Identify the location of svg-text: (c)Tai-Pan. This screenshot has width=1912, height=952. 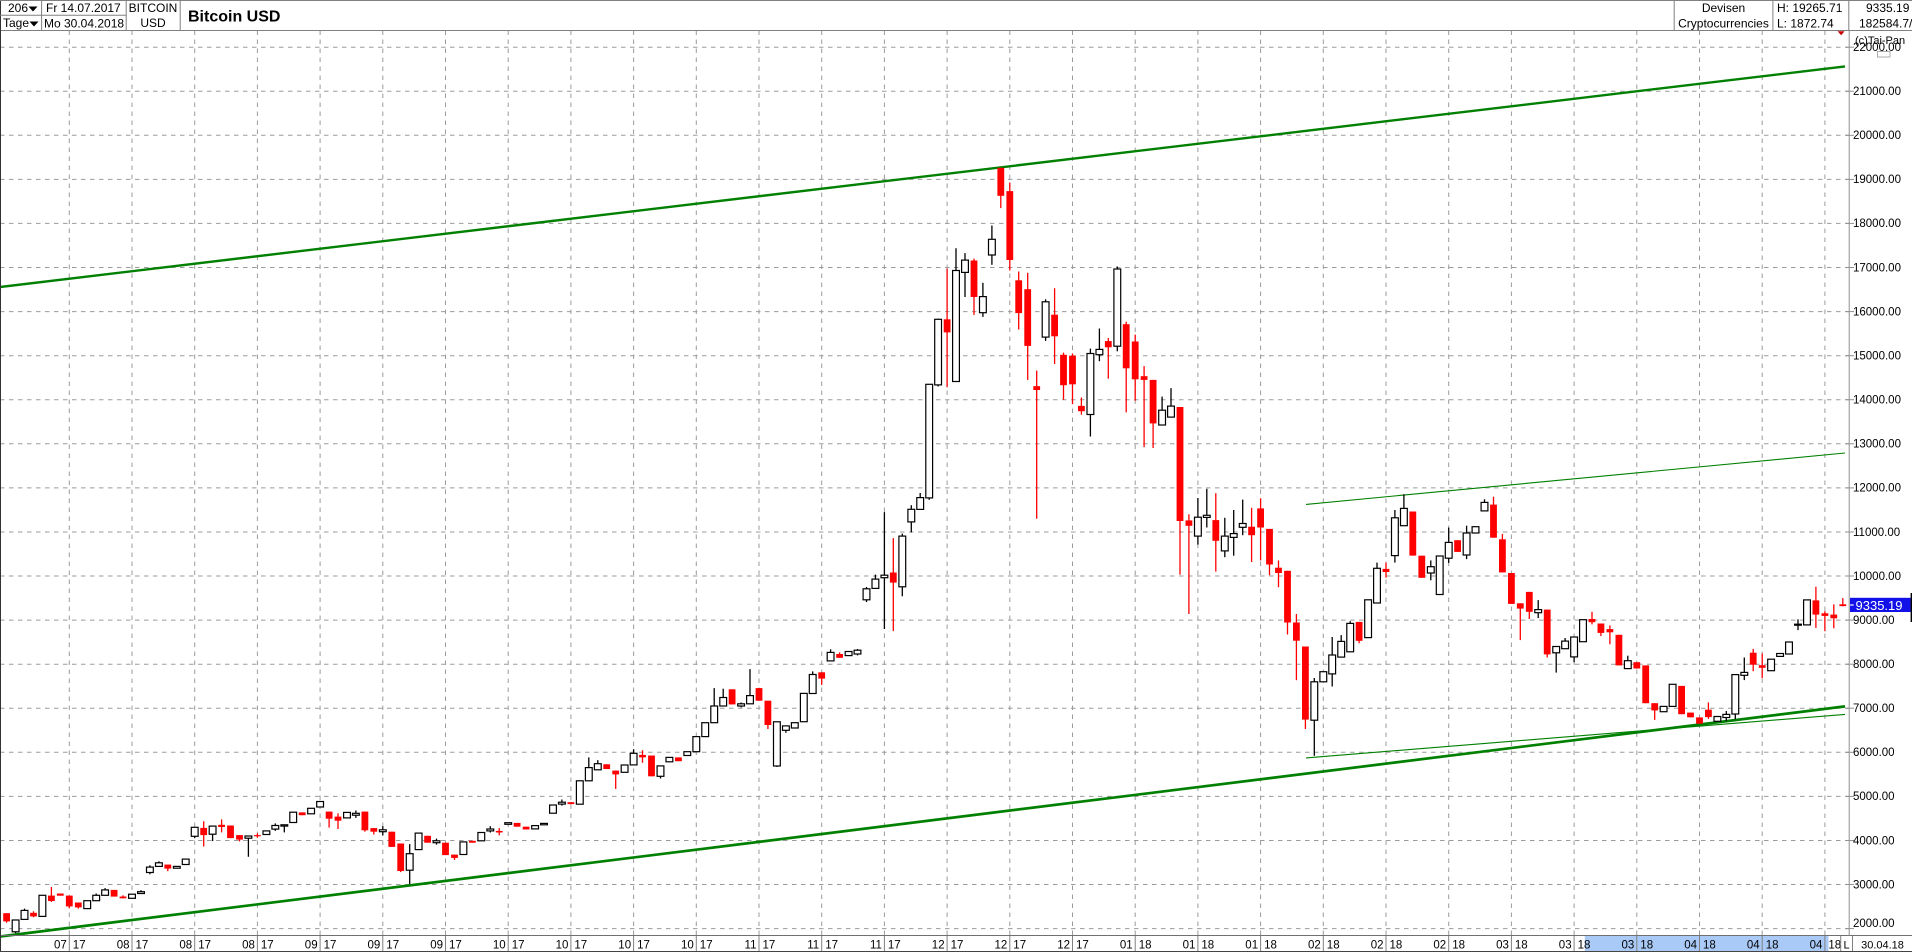
(1880, 41).